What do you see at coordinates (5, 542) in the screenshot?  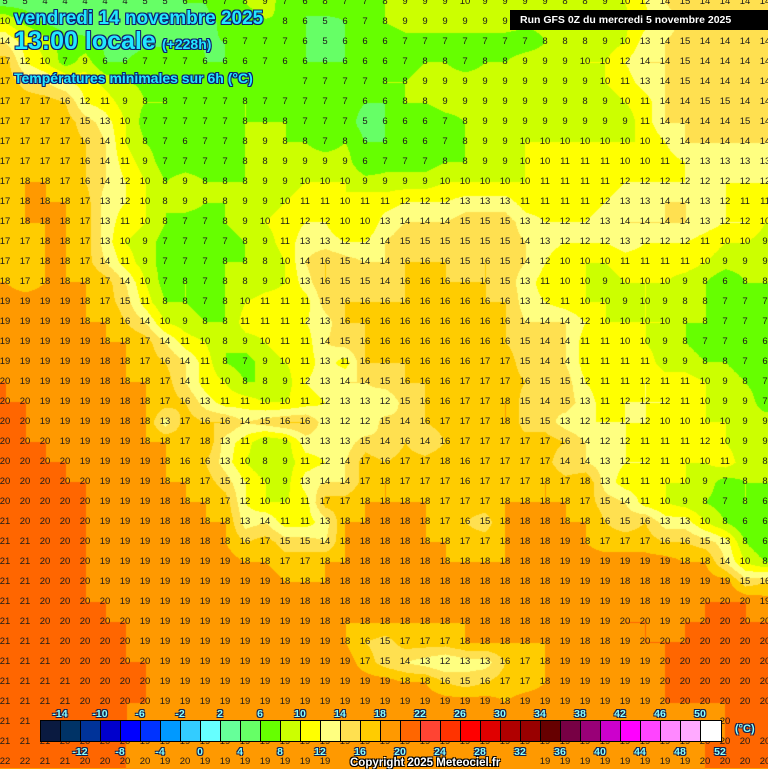 I see `grid-value: 21` at bounding box center [5, 542].